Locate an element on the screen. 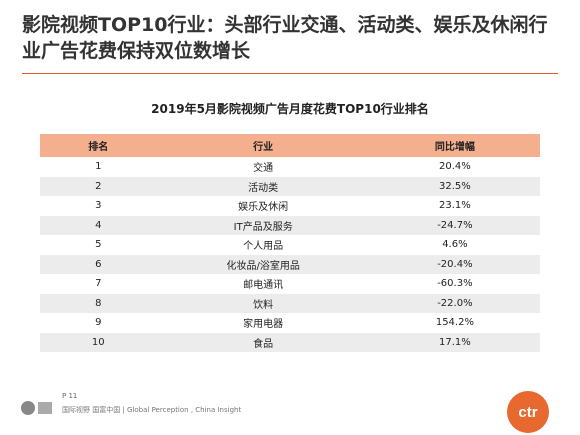 The image size is (580, 435). table-cell: 4 is located at coordinates (98, 225).